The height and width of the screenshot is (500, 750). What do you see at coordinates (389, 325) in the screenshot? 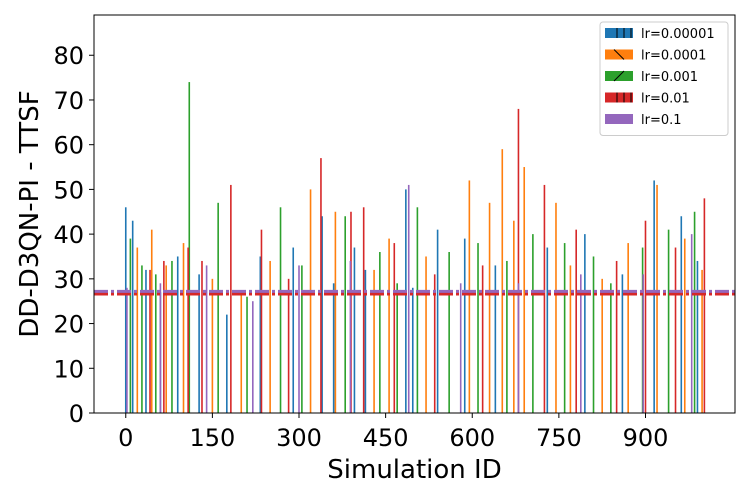
I see `bar-lr=0.0001-10` at bounding box center [389, 325].